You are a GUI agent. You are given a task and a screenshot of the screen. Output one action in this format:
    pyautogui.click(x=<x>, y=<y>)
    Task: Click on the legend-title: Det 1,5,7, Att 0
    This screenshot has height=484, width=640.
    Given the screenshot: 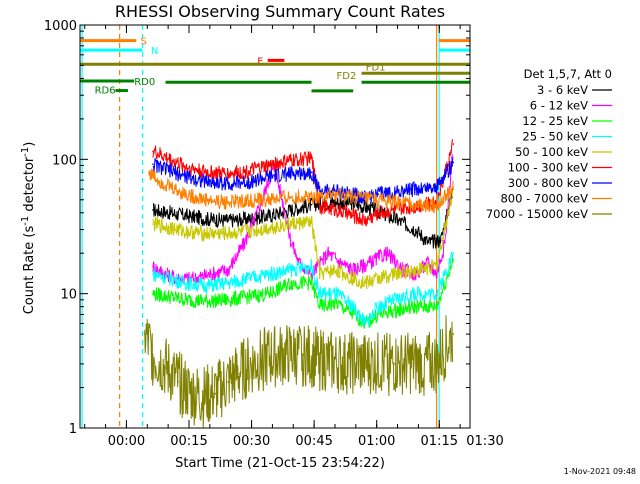 What is the action you would take?
    pyautogui.click(x=568, y=74)
    